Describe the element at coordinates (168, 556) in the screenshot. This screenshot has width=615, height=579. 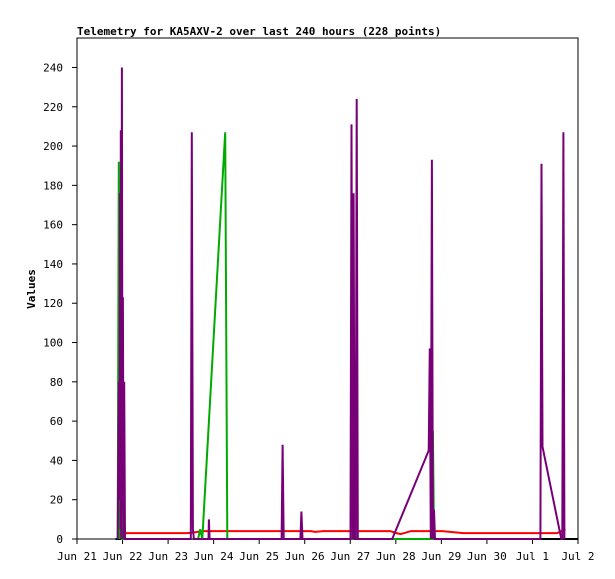
I see `x-tick-label: Jun 23` at that location.